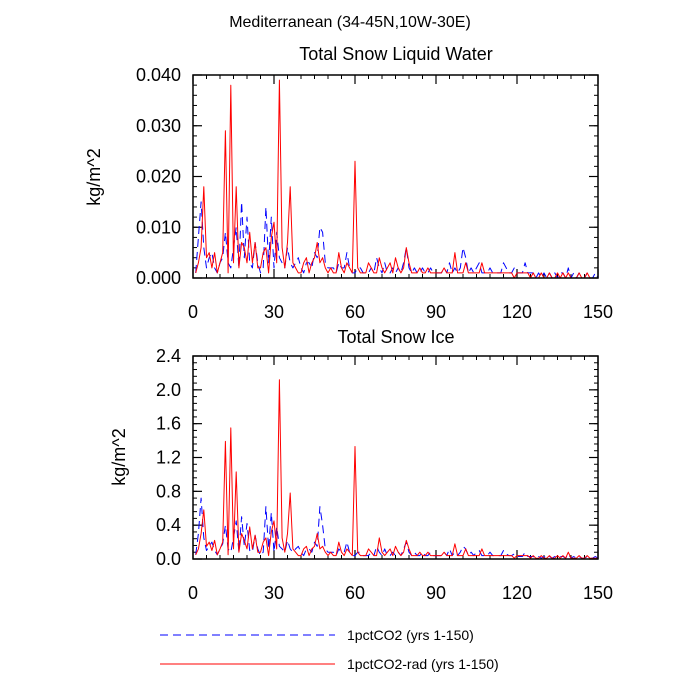  I want to click on panel-2-y-axis-label: kg/m^2, so click(119, 456).